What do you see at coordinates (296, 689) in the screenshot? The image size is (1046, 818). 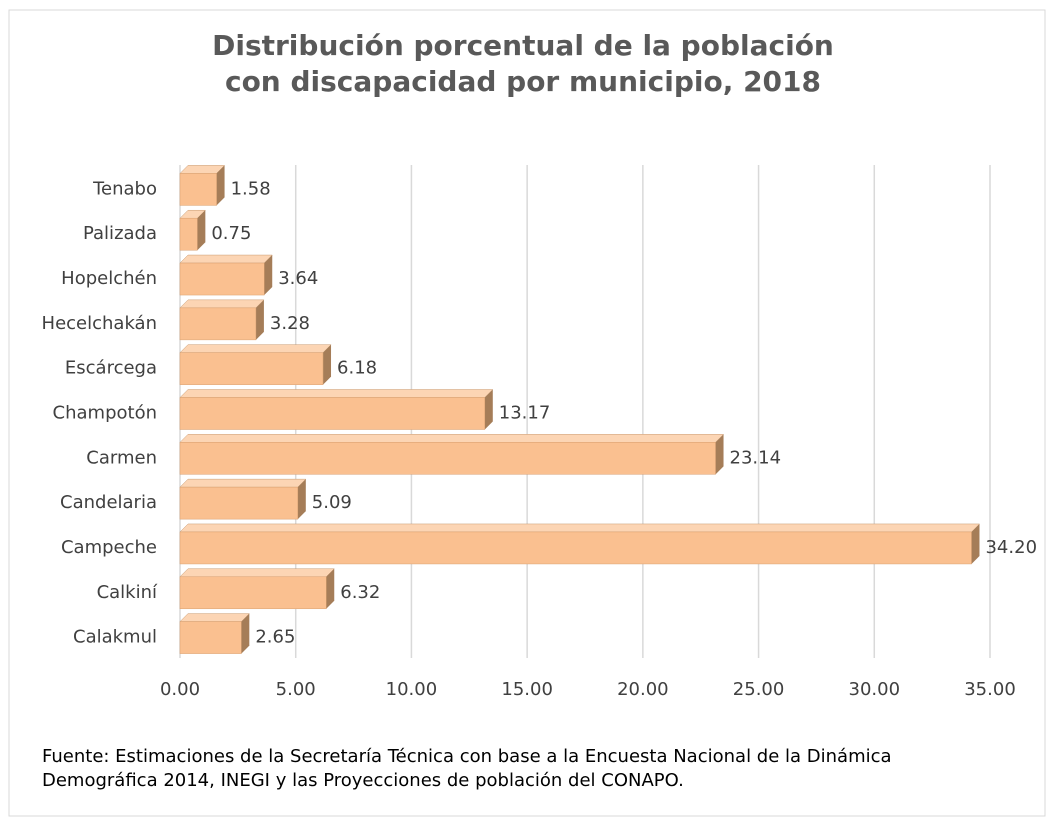 I see `x-tick-label: 5.00` at bounding box center [296, 689].